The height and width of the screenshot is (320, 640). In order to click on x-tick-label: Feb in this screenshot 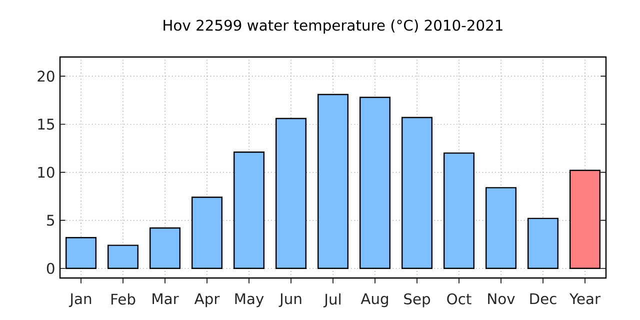, I will do `click(123, 299)`.